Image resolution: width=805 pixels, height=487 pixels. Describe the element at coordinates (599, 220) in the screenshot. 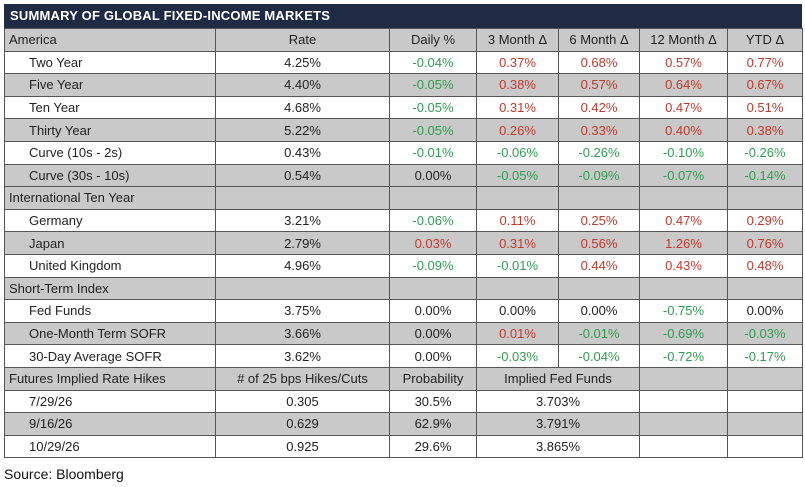

I see `m6-cell: 0.25%` at that location.